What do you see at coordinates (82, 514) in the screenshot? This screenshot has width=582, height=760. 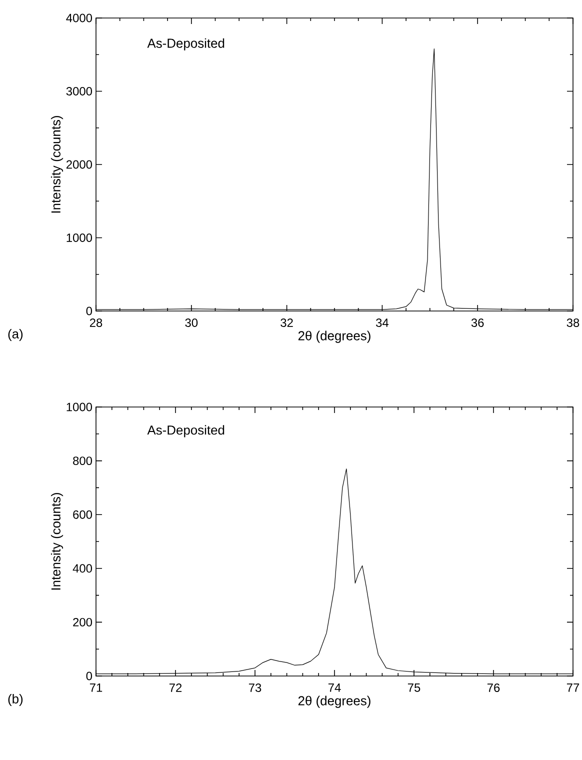 I see `y-tick-label: 600` at bounding box center [82, 514].